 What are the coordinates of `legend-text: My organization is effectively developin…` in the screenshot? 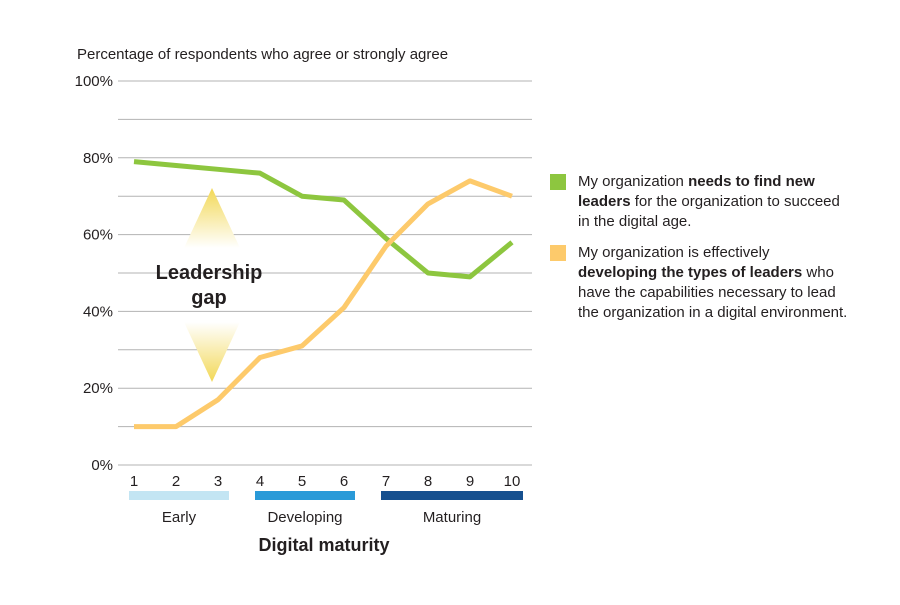 It's located at (713, 282).